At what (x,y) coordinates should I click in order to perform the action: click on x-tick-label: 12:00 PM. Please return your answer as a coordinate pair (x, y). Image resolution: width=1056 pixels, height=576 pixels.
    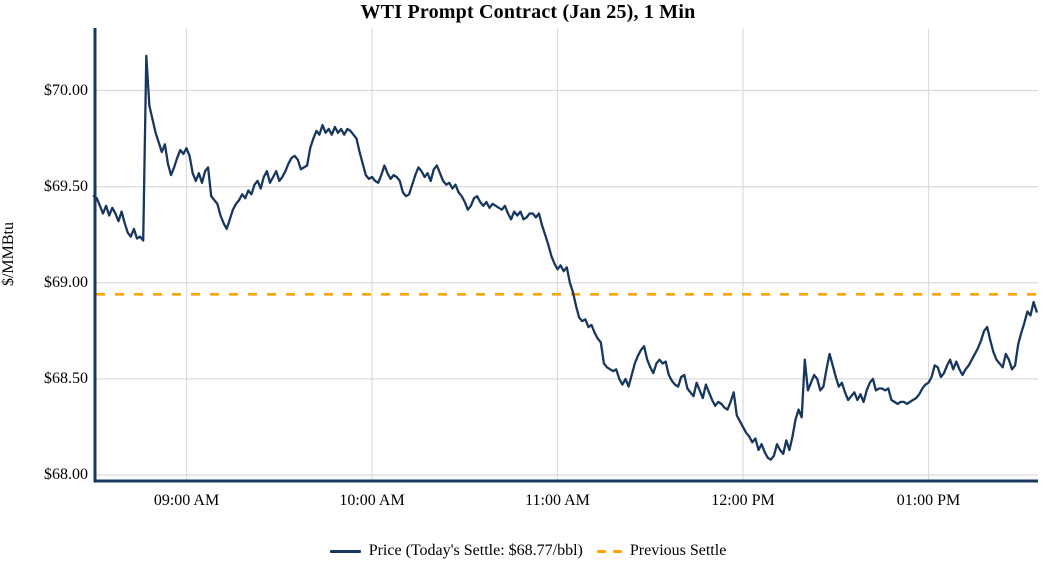
    Looking at the image, I should click on (743, 500).